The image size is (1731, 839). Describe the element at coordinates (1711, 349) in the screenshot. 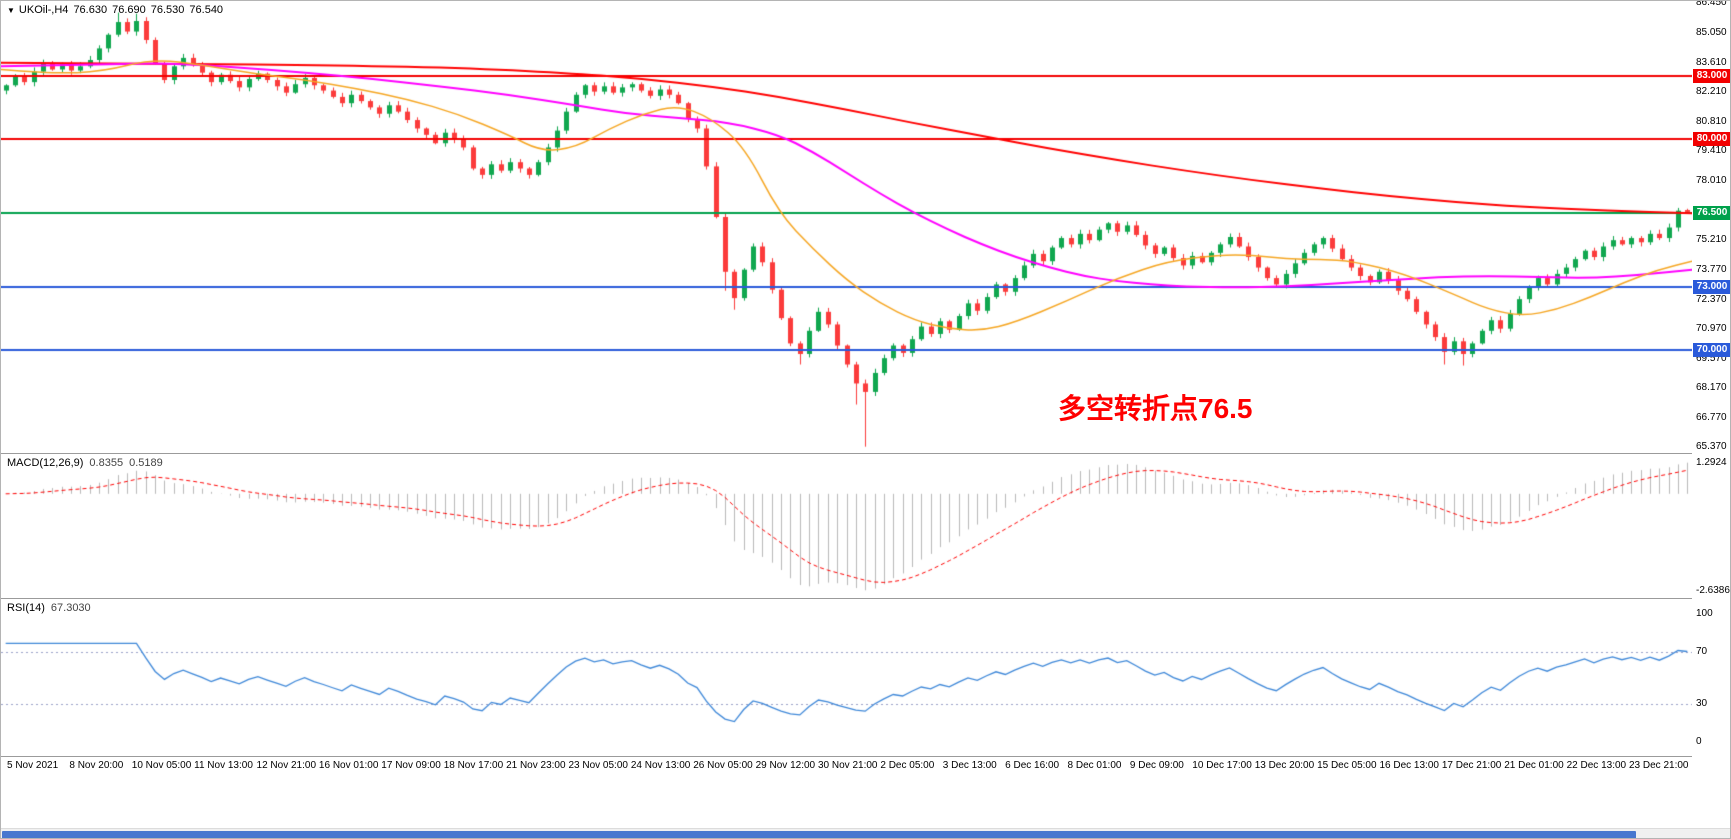

I see `price-badge: 70.000` at that location.